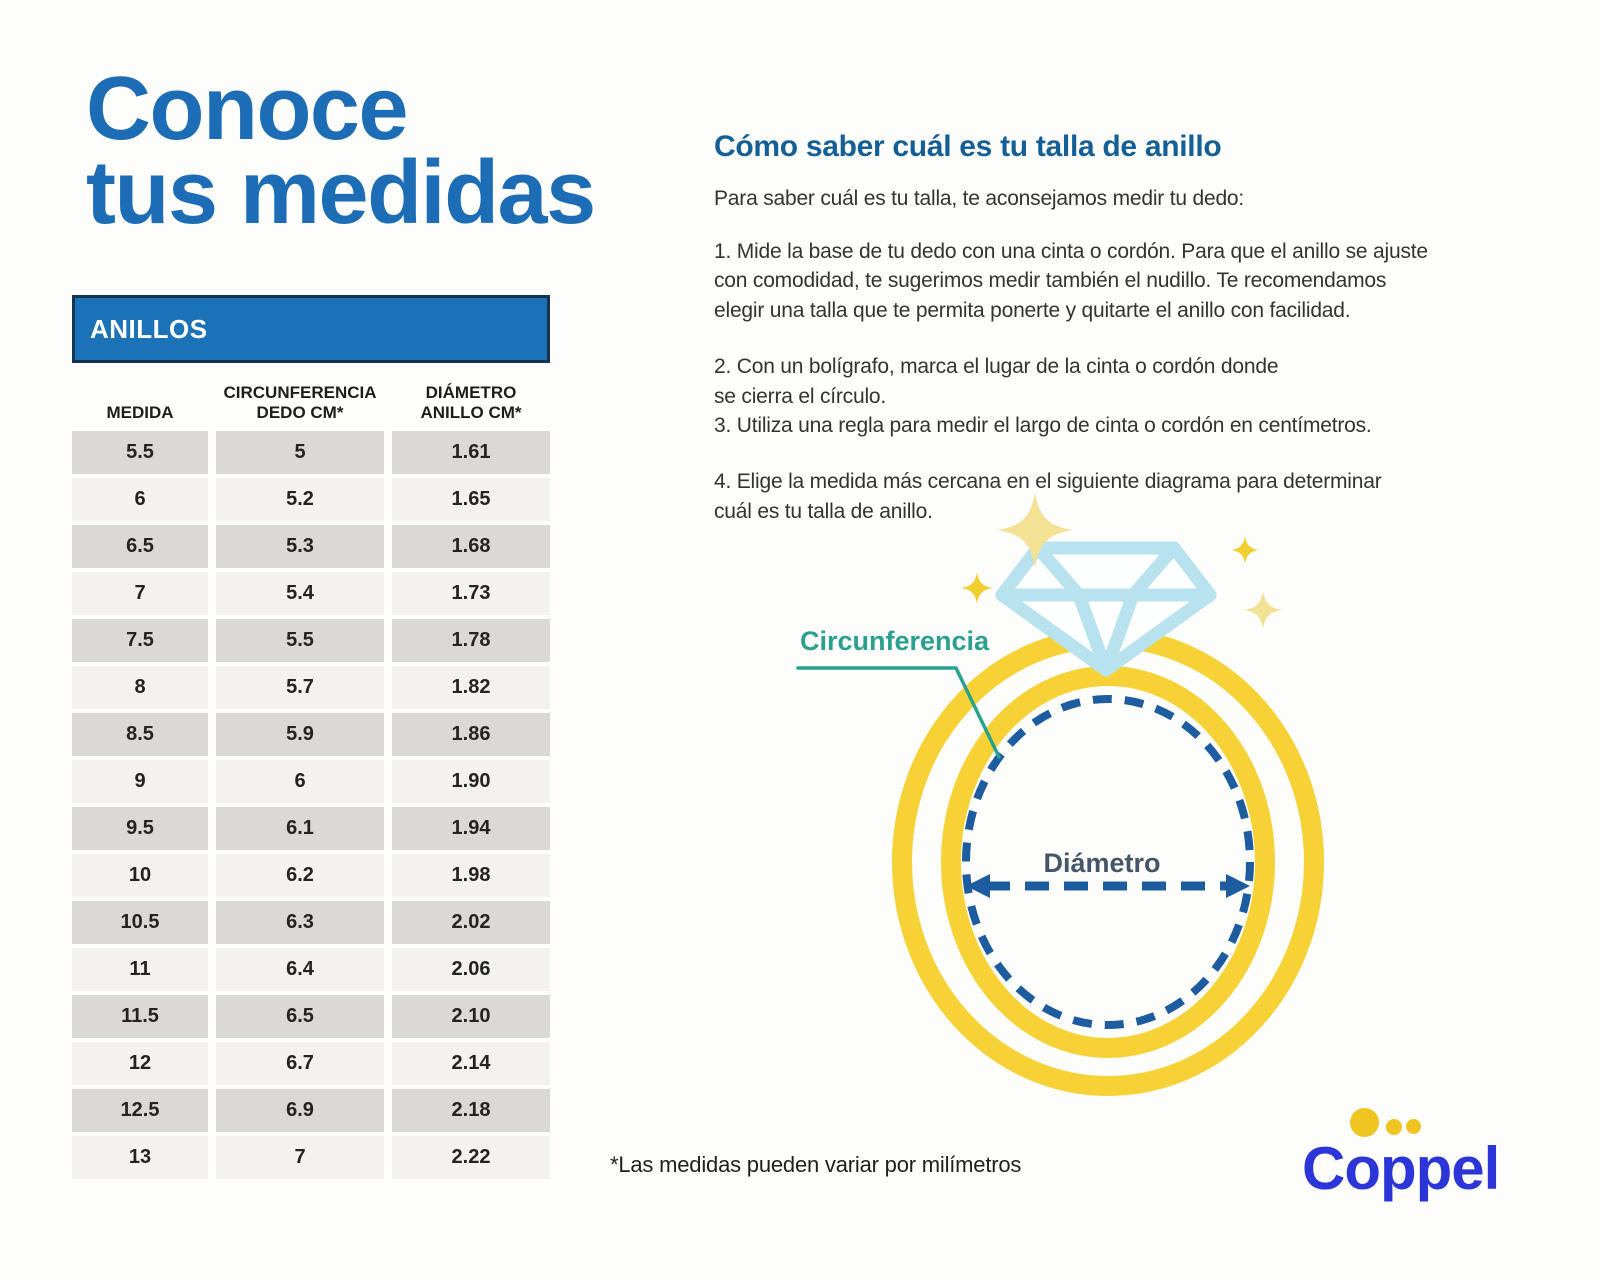  What do you see at coordinates (898, 712) in the screenshot?
I see `circumference-callout-line` at bounding box center [898, 712].